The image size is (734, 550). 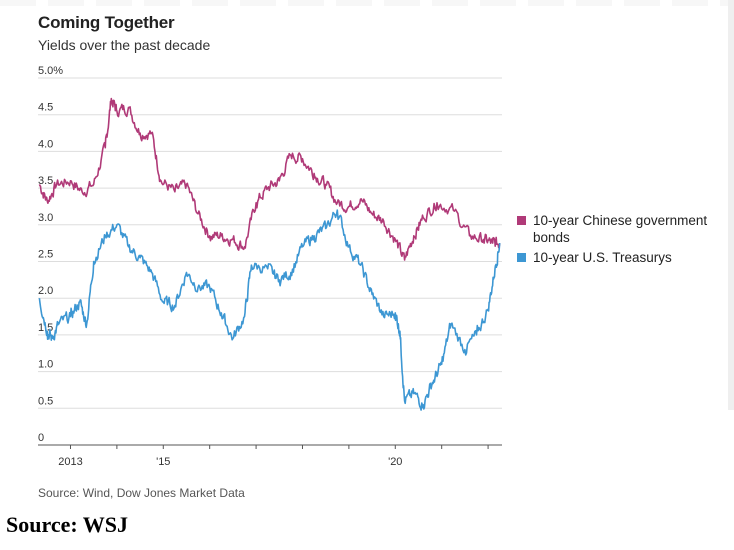 What do you see at coordinates (163, 462) in the screenshot?
I see `x-tick-label: '15` at bounding box center [163, 462].